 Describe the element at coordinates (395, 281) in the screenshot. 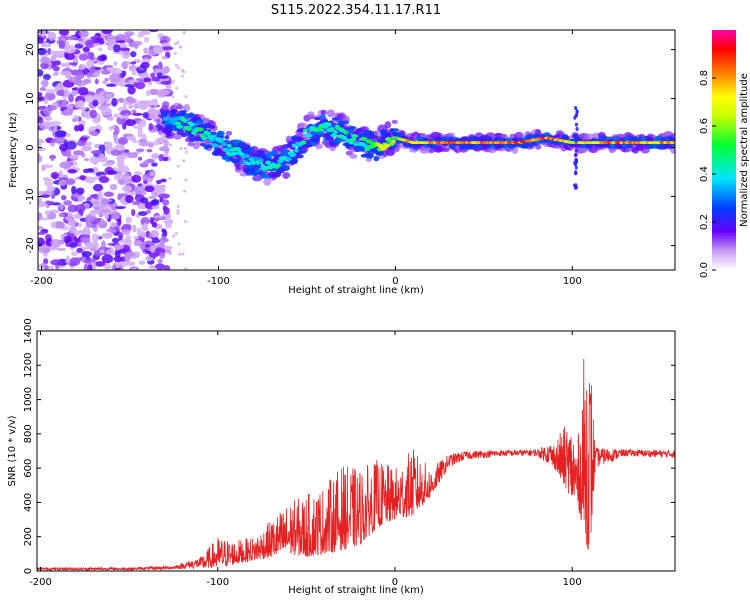

I see `spectrogram-x-tick-label: 0` at that location.